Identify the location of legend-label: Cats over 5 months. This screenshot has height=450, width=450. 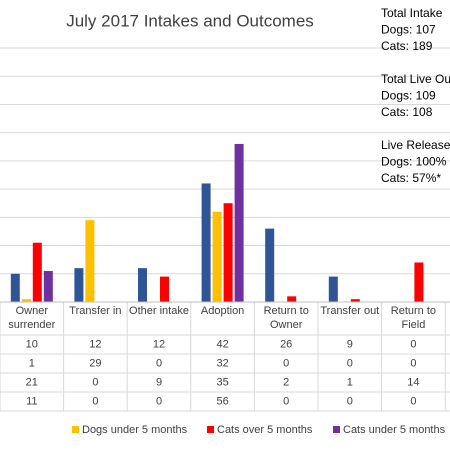
(265, 430).